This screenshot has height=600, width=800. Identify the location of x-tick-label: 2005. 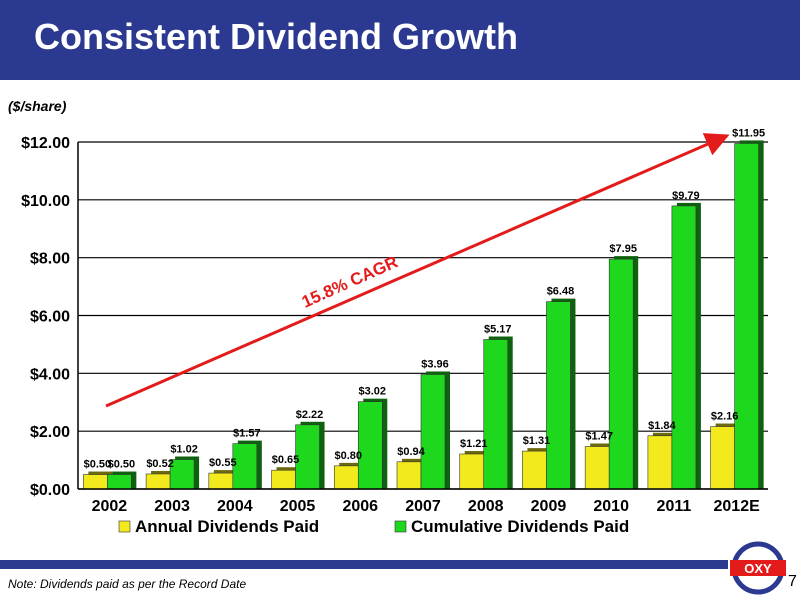
(298, 506).